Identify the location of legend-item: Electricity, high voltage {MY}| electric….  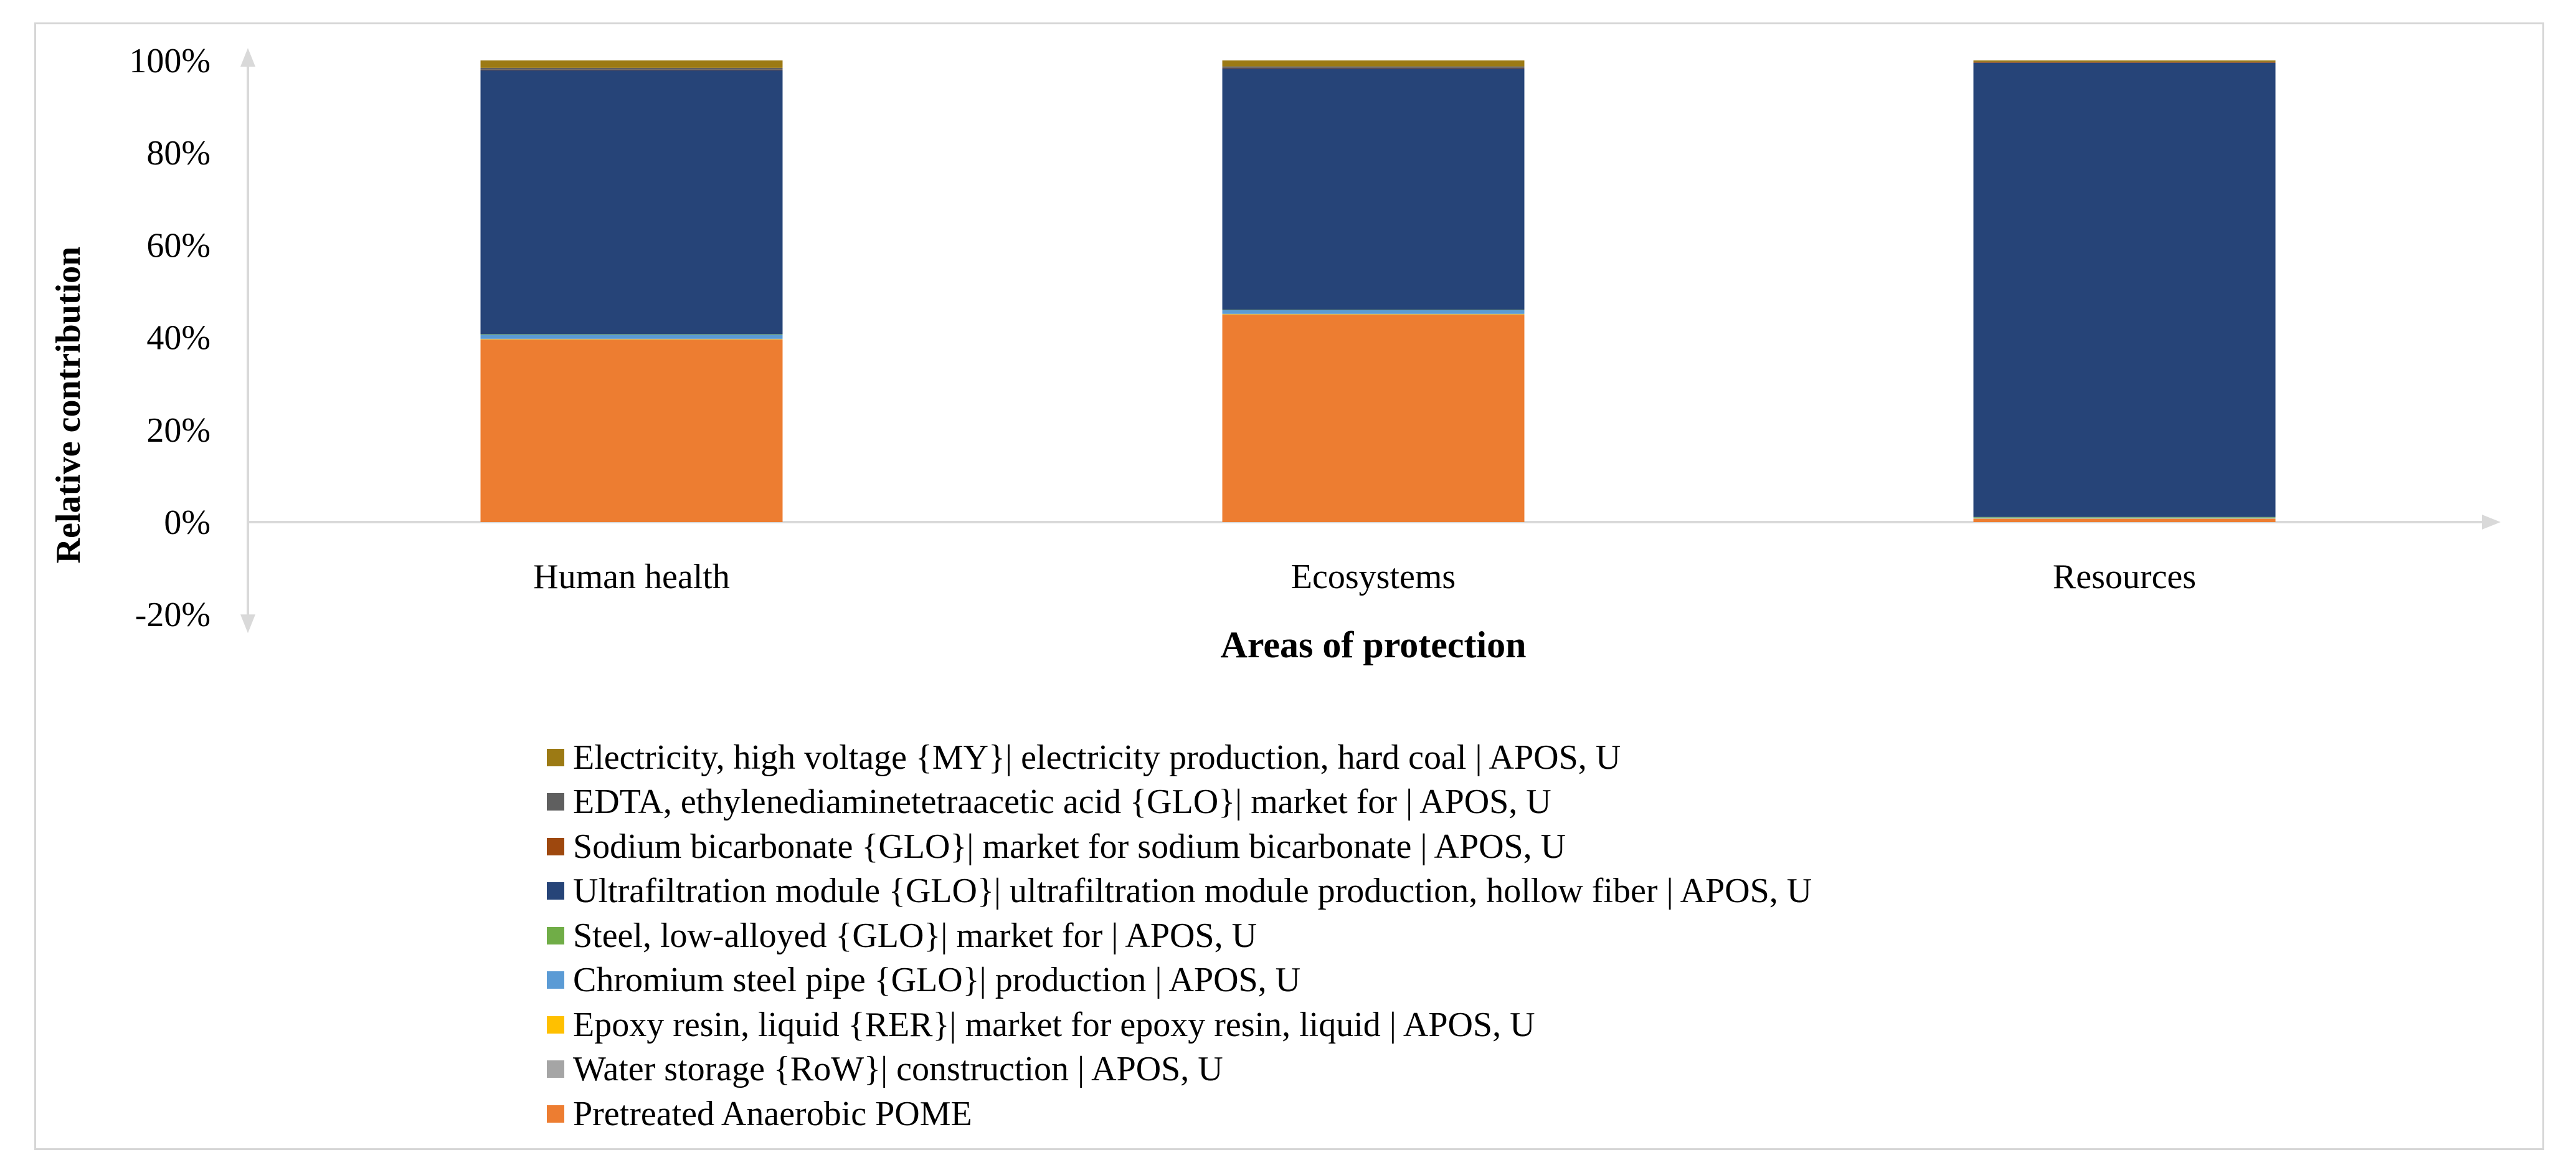
(1180, 757).